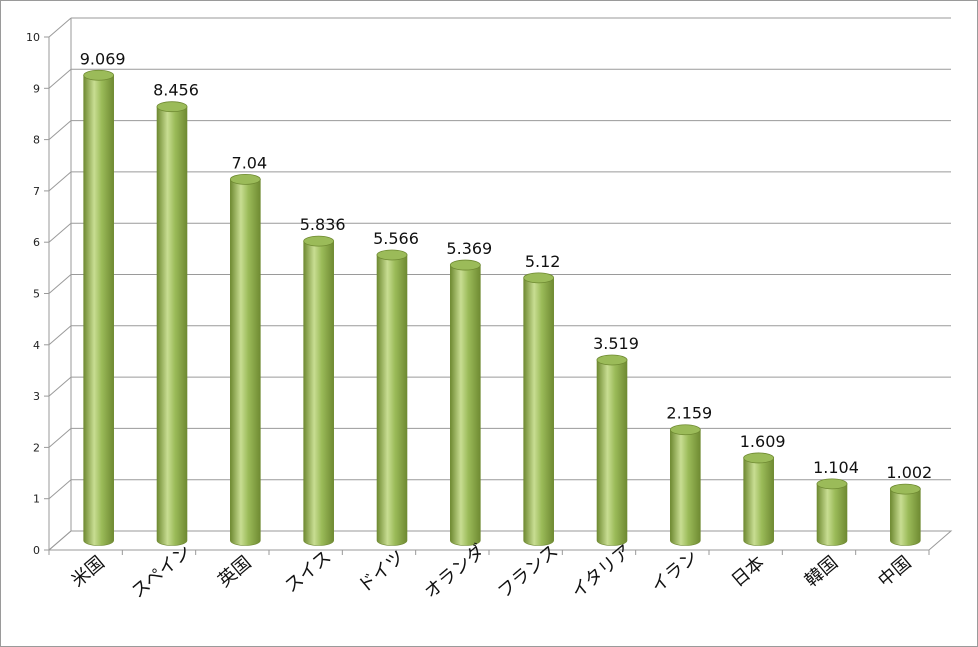  What do you see at coordinates (36, 345) in the screenshot?
I see `y-tick-label: 4` at bounding box center [36, 345].